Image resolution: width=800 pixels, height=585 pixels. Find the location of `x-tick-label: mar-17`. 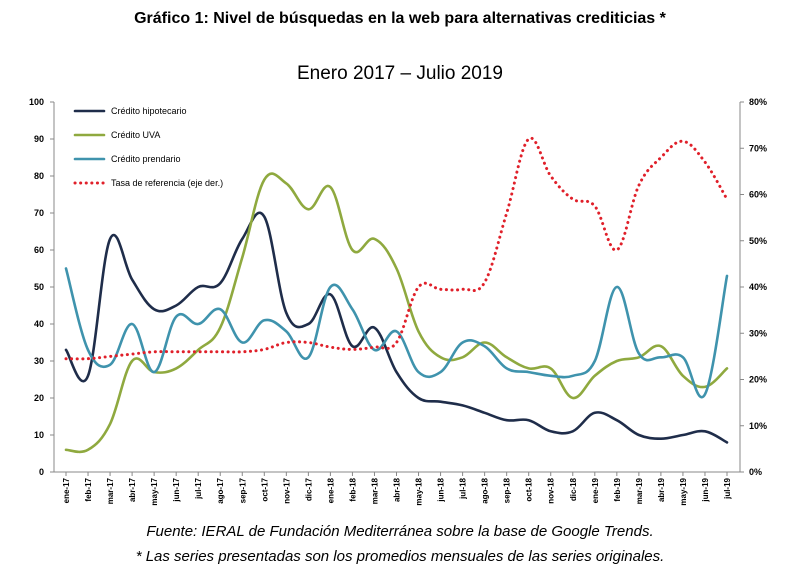

x-tick-label: mar-17 is located at coordinates (110, 490).